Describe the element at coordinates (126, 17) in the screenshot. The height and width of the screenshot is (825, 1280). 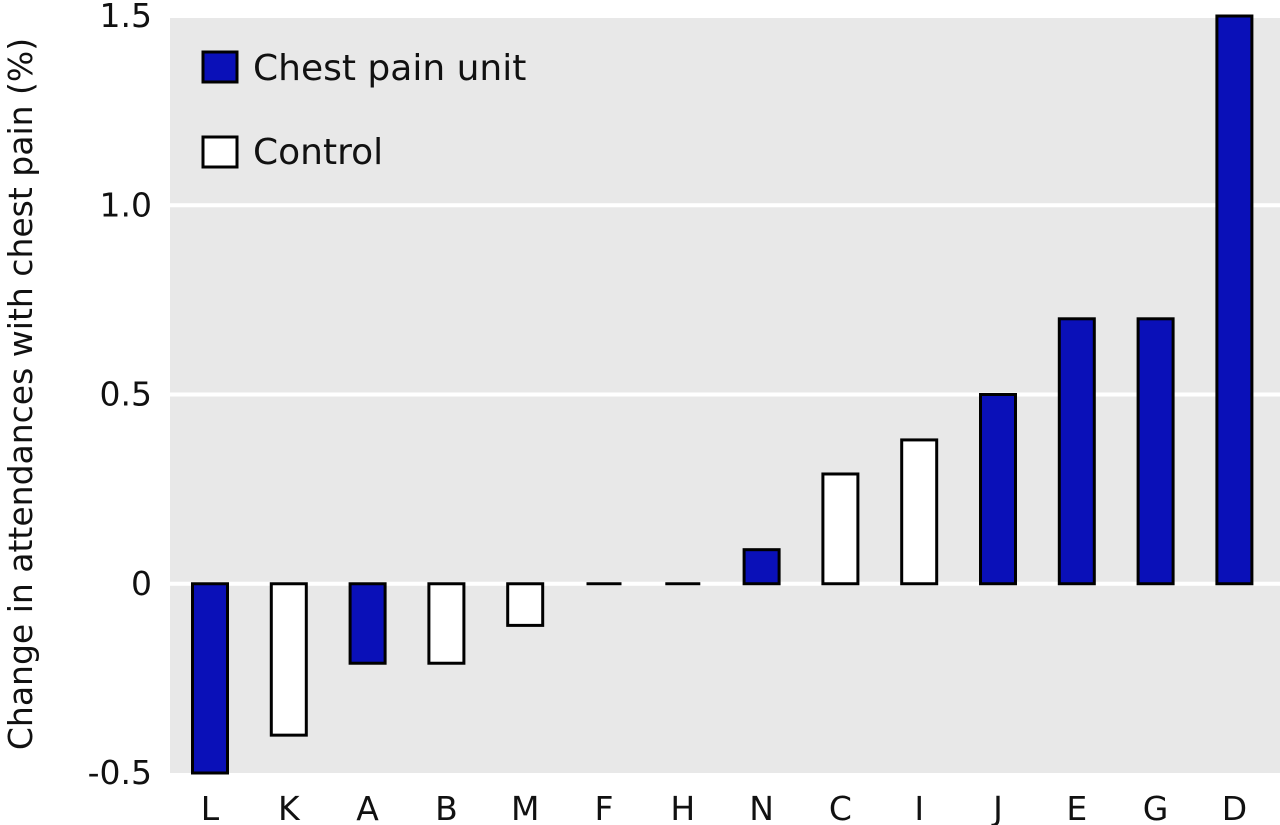
I see `y-tick-label: 1.5` at that location.